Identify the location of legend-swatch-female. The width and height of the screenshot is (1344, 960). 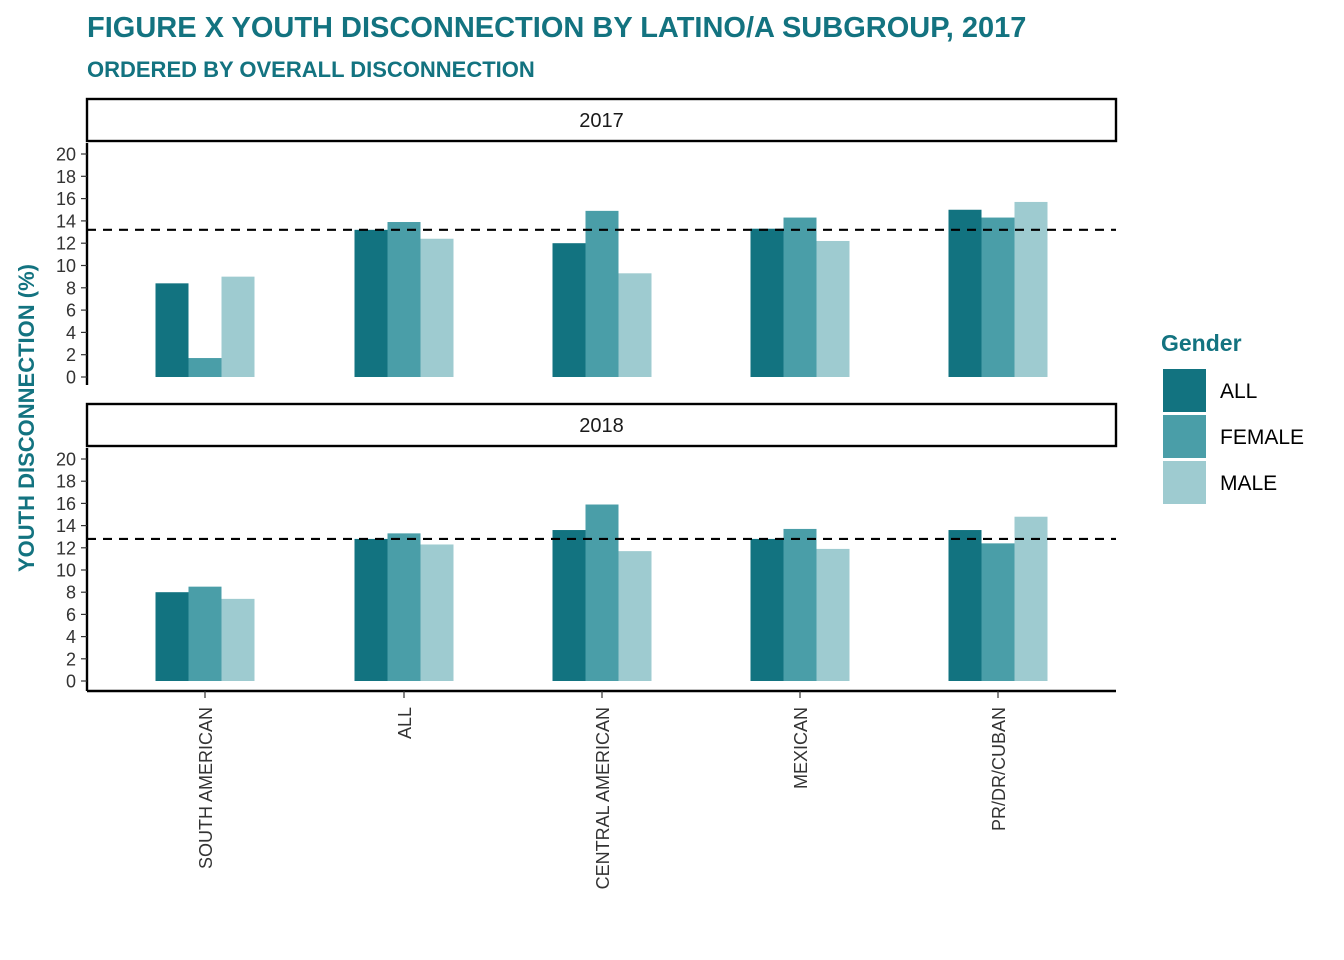
(1184, 436).